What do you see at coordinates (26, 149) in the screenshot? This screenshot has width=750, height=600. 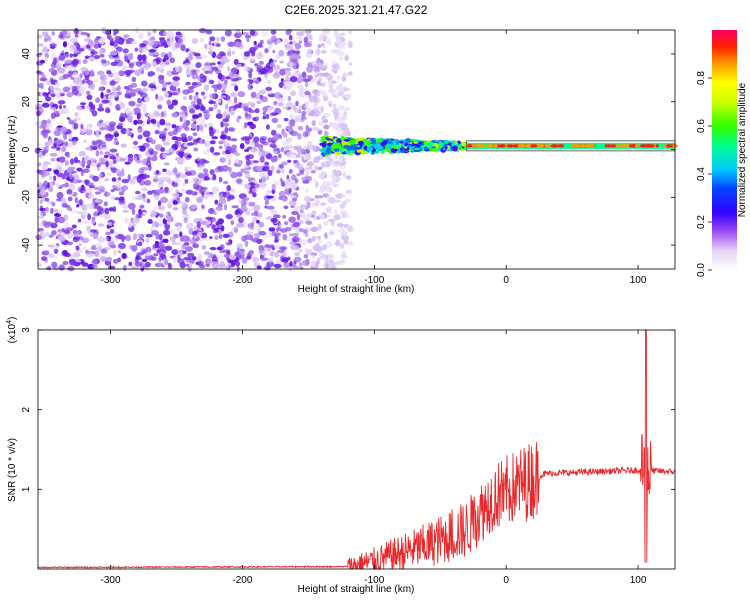 I see `y-tick-label: 0` at bounding box center [26, 149].